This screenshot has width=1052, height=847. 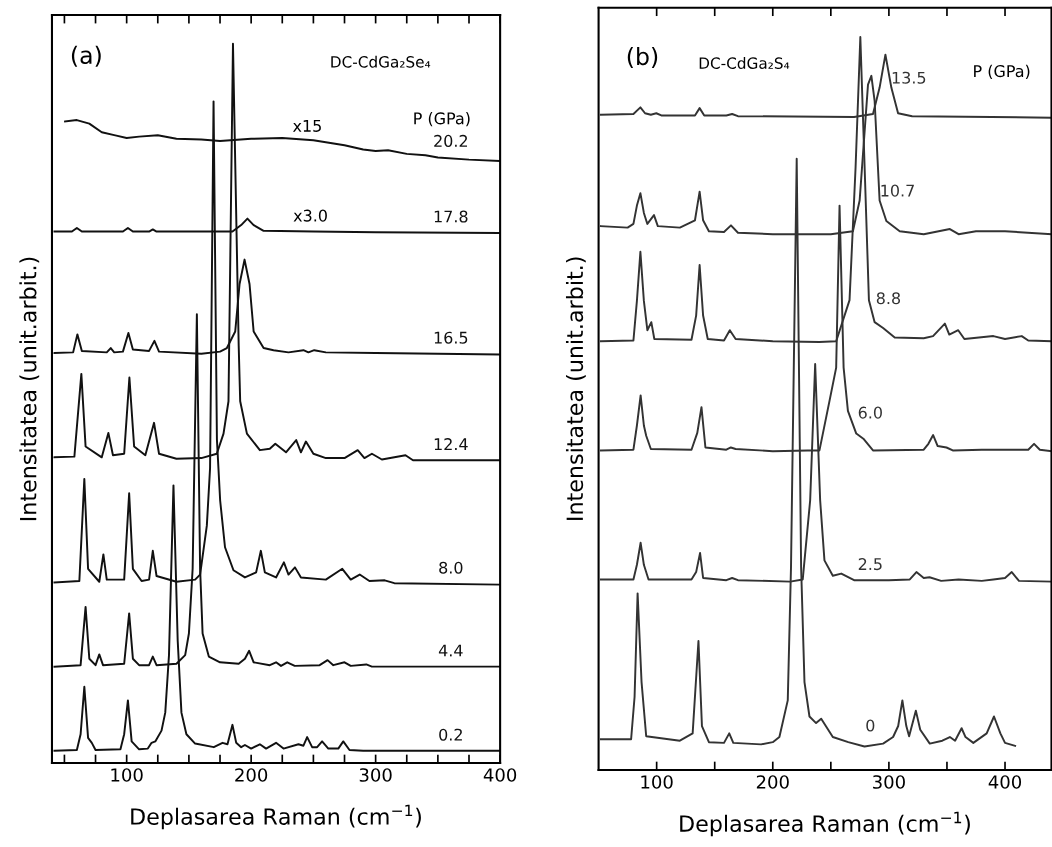 I want to click on annotation: x3.0, so click(x=310, y=215).